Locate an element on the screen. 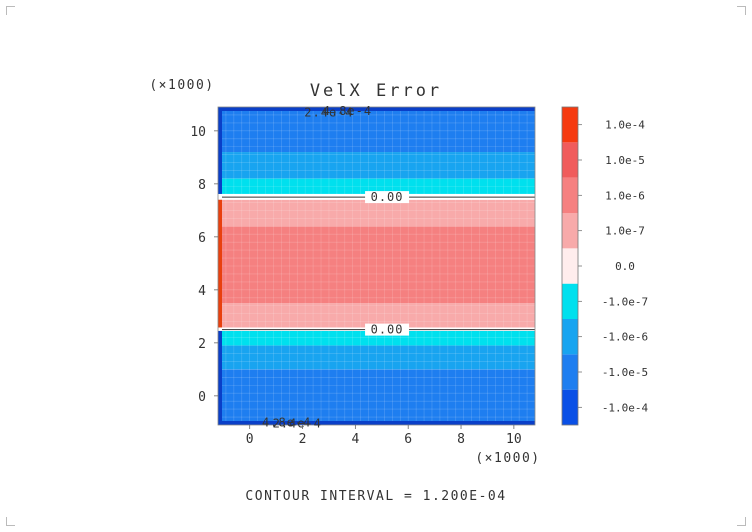  colorbar-label: 1.0e-6 is located at coordinates (625, 195).